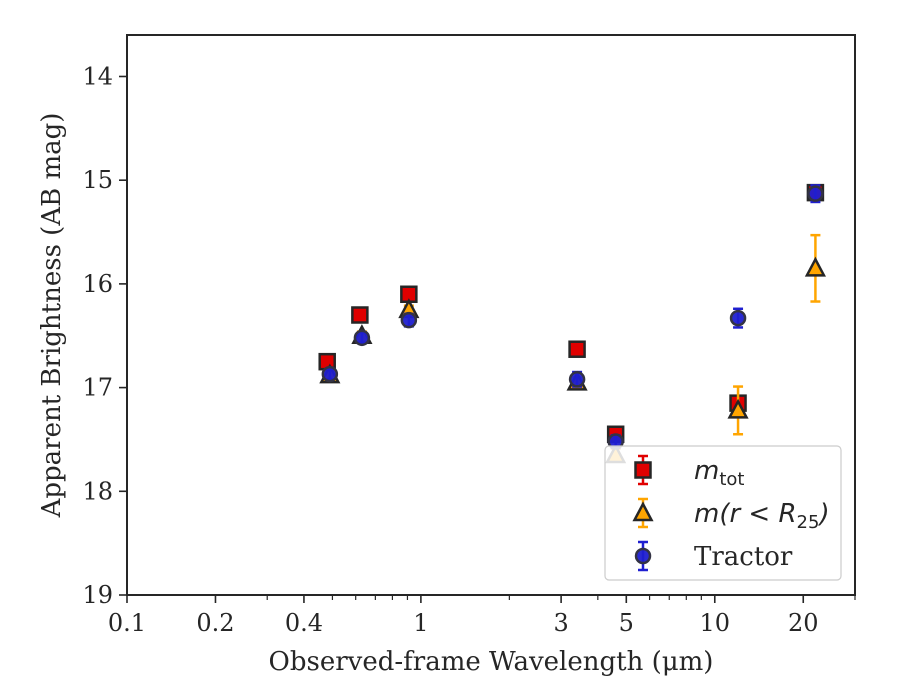  Describe the element at coordinates (560, 623) in the screenshot. I see `x-tick-label: 3` at that location.